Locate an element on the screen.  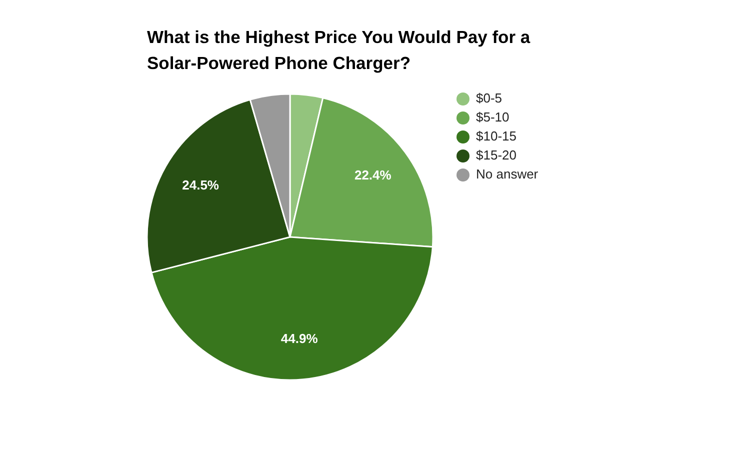
legend-label: $0-5 is located at coordinates (489, 98).